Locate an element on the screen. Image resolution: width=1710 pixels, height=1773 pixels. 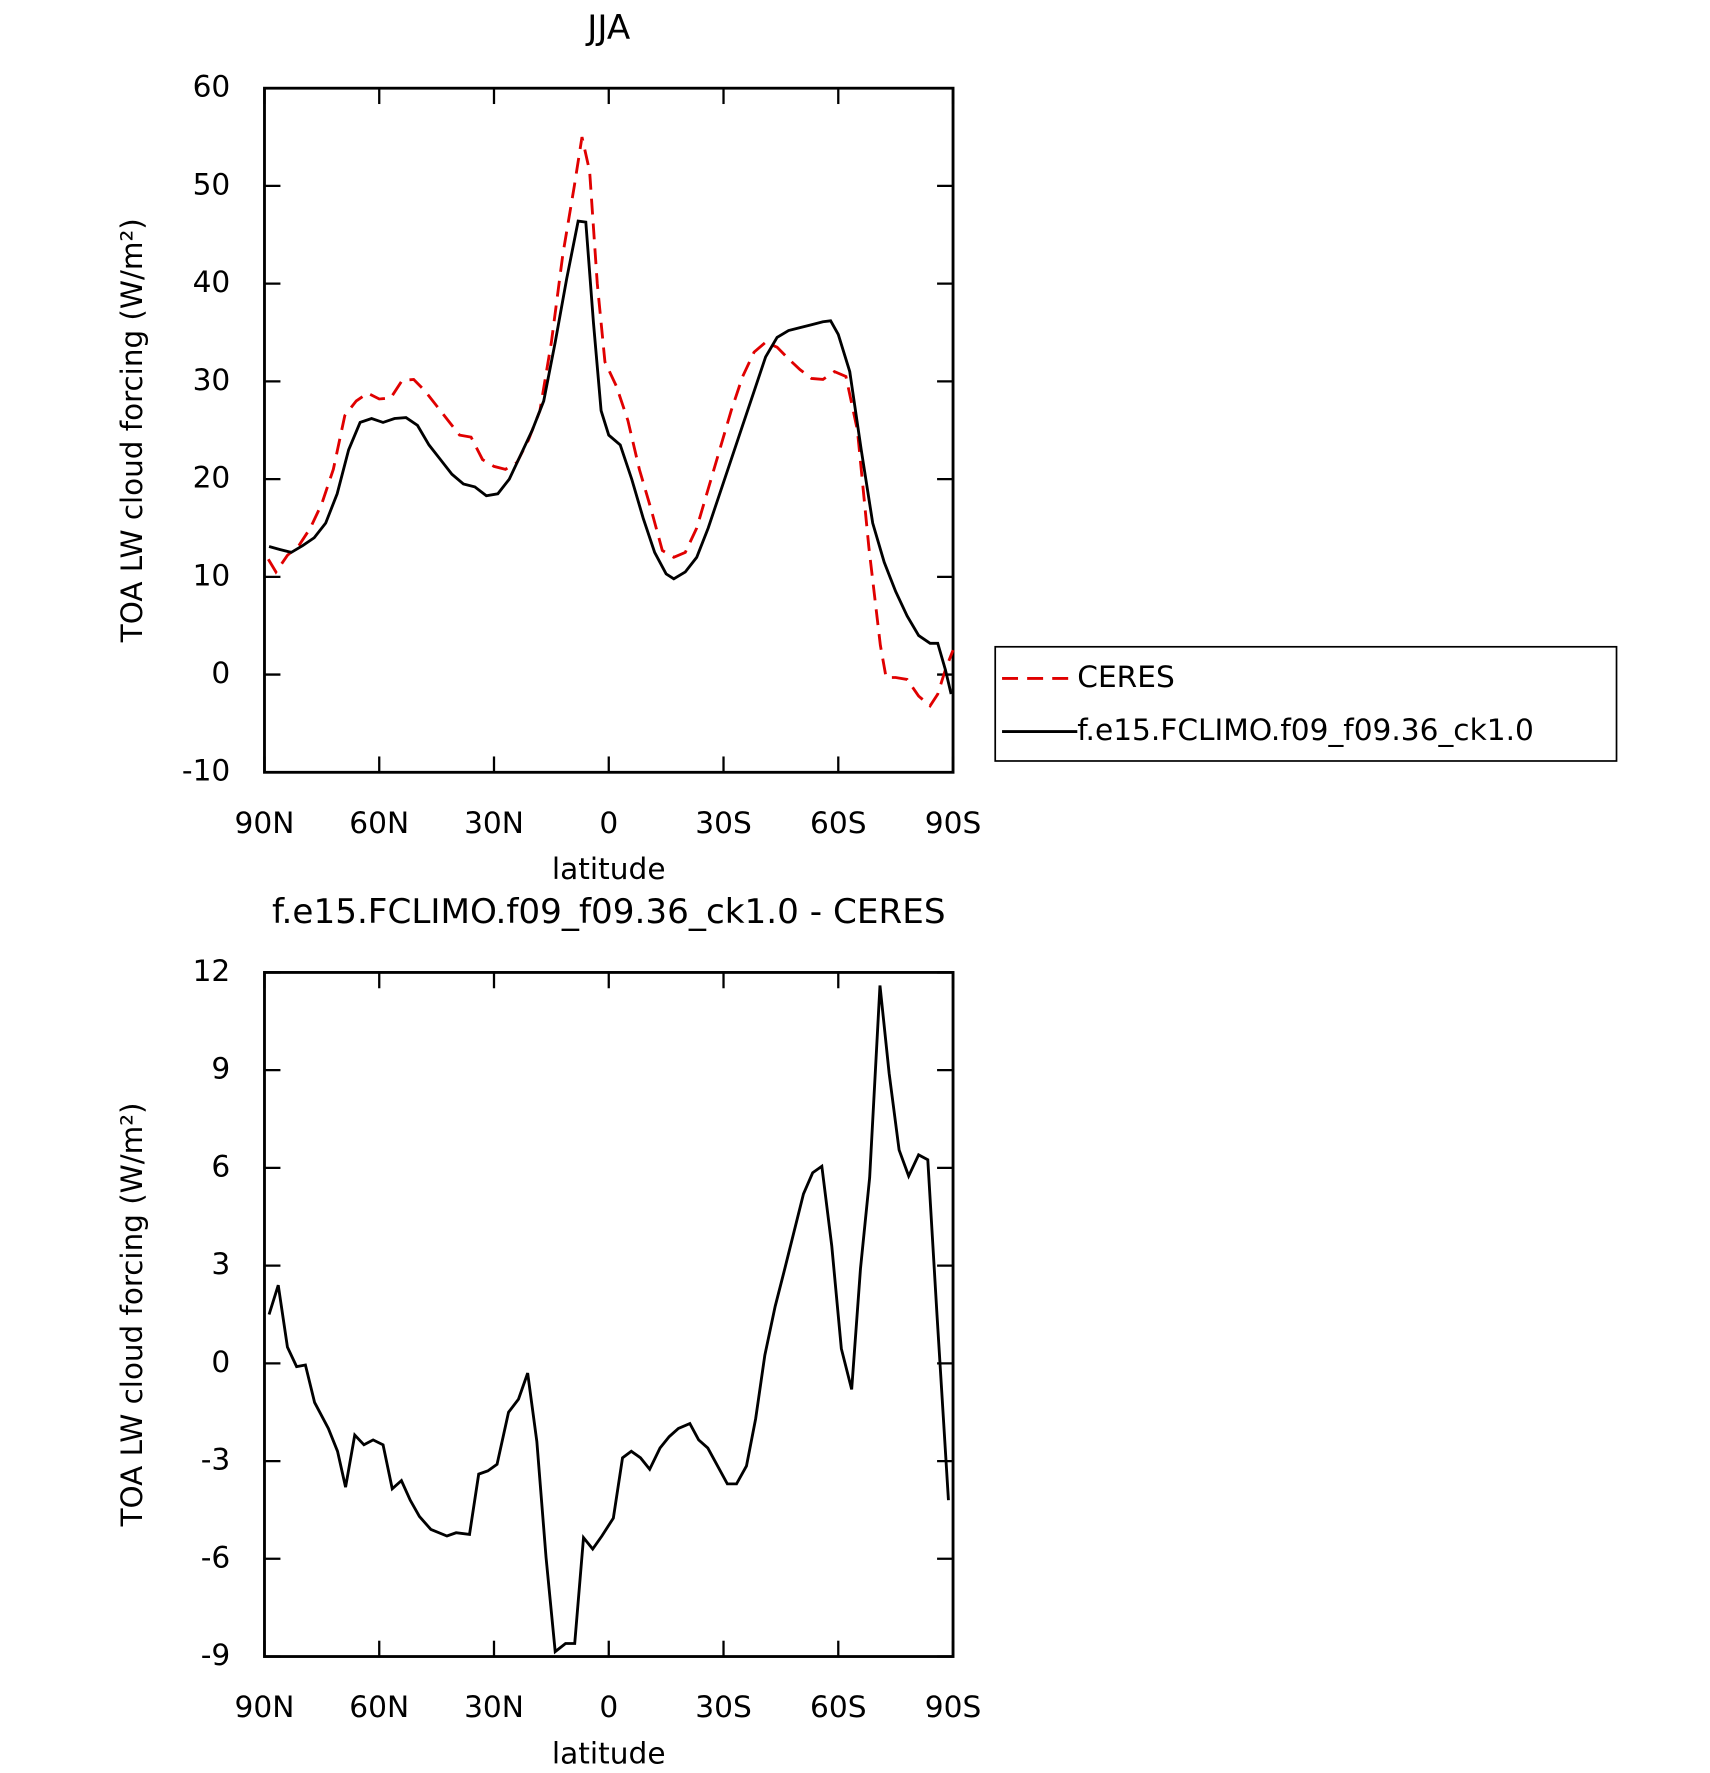
y-tick-label: 60 is located at coordinates (212, 87).